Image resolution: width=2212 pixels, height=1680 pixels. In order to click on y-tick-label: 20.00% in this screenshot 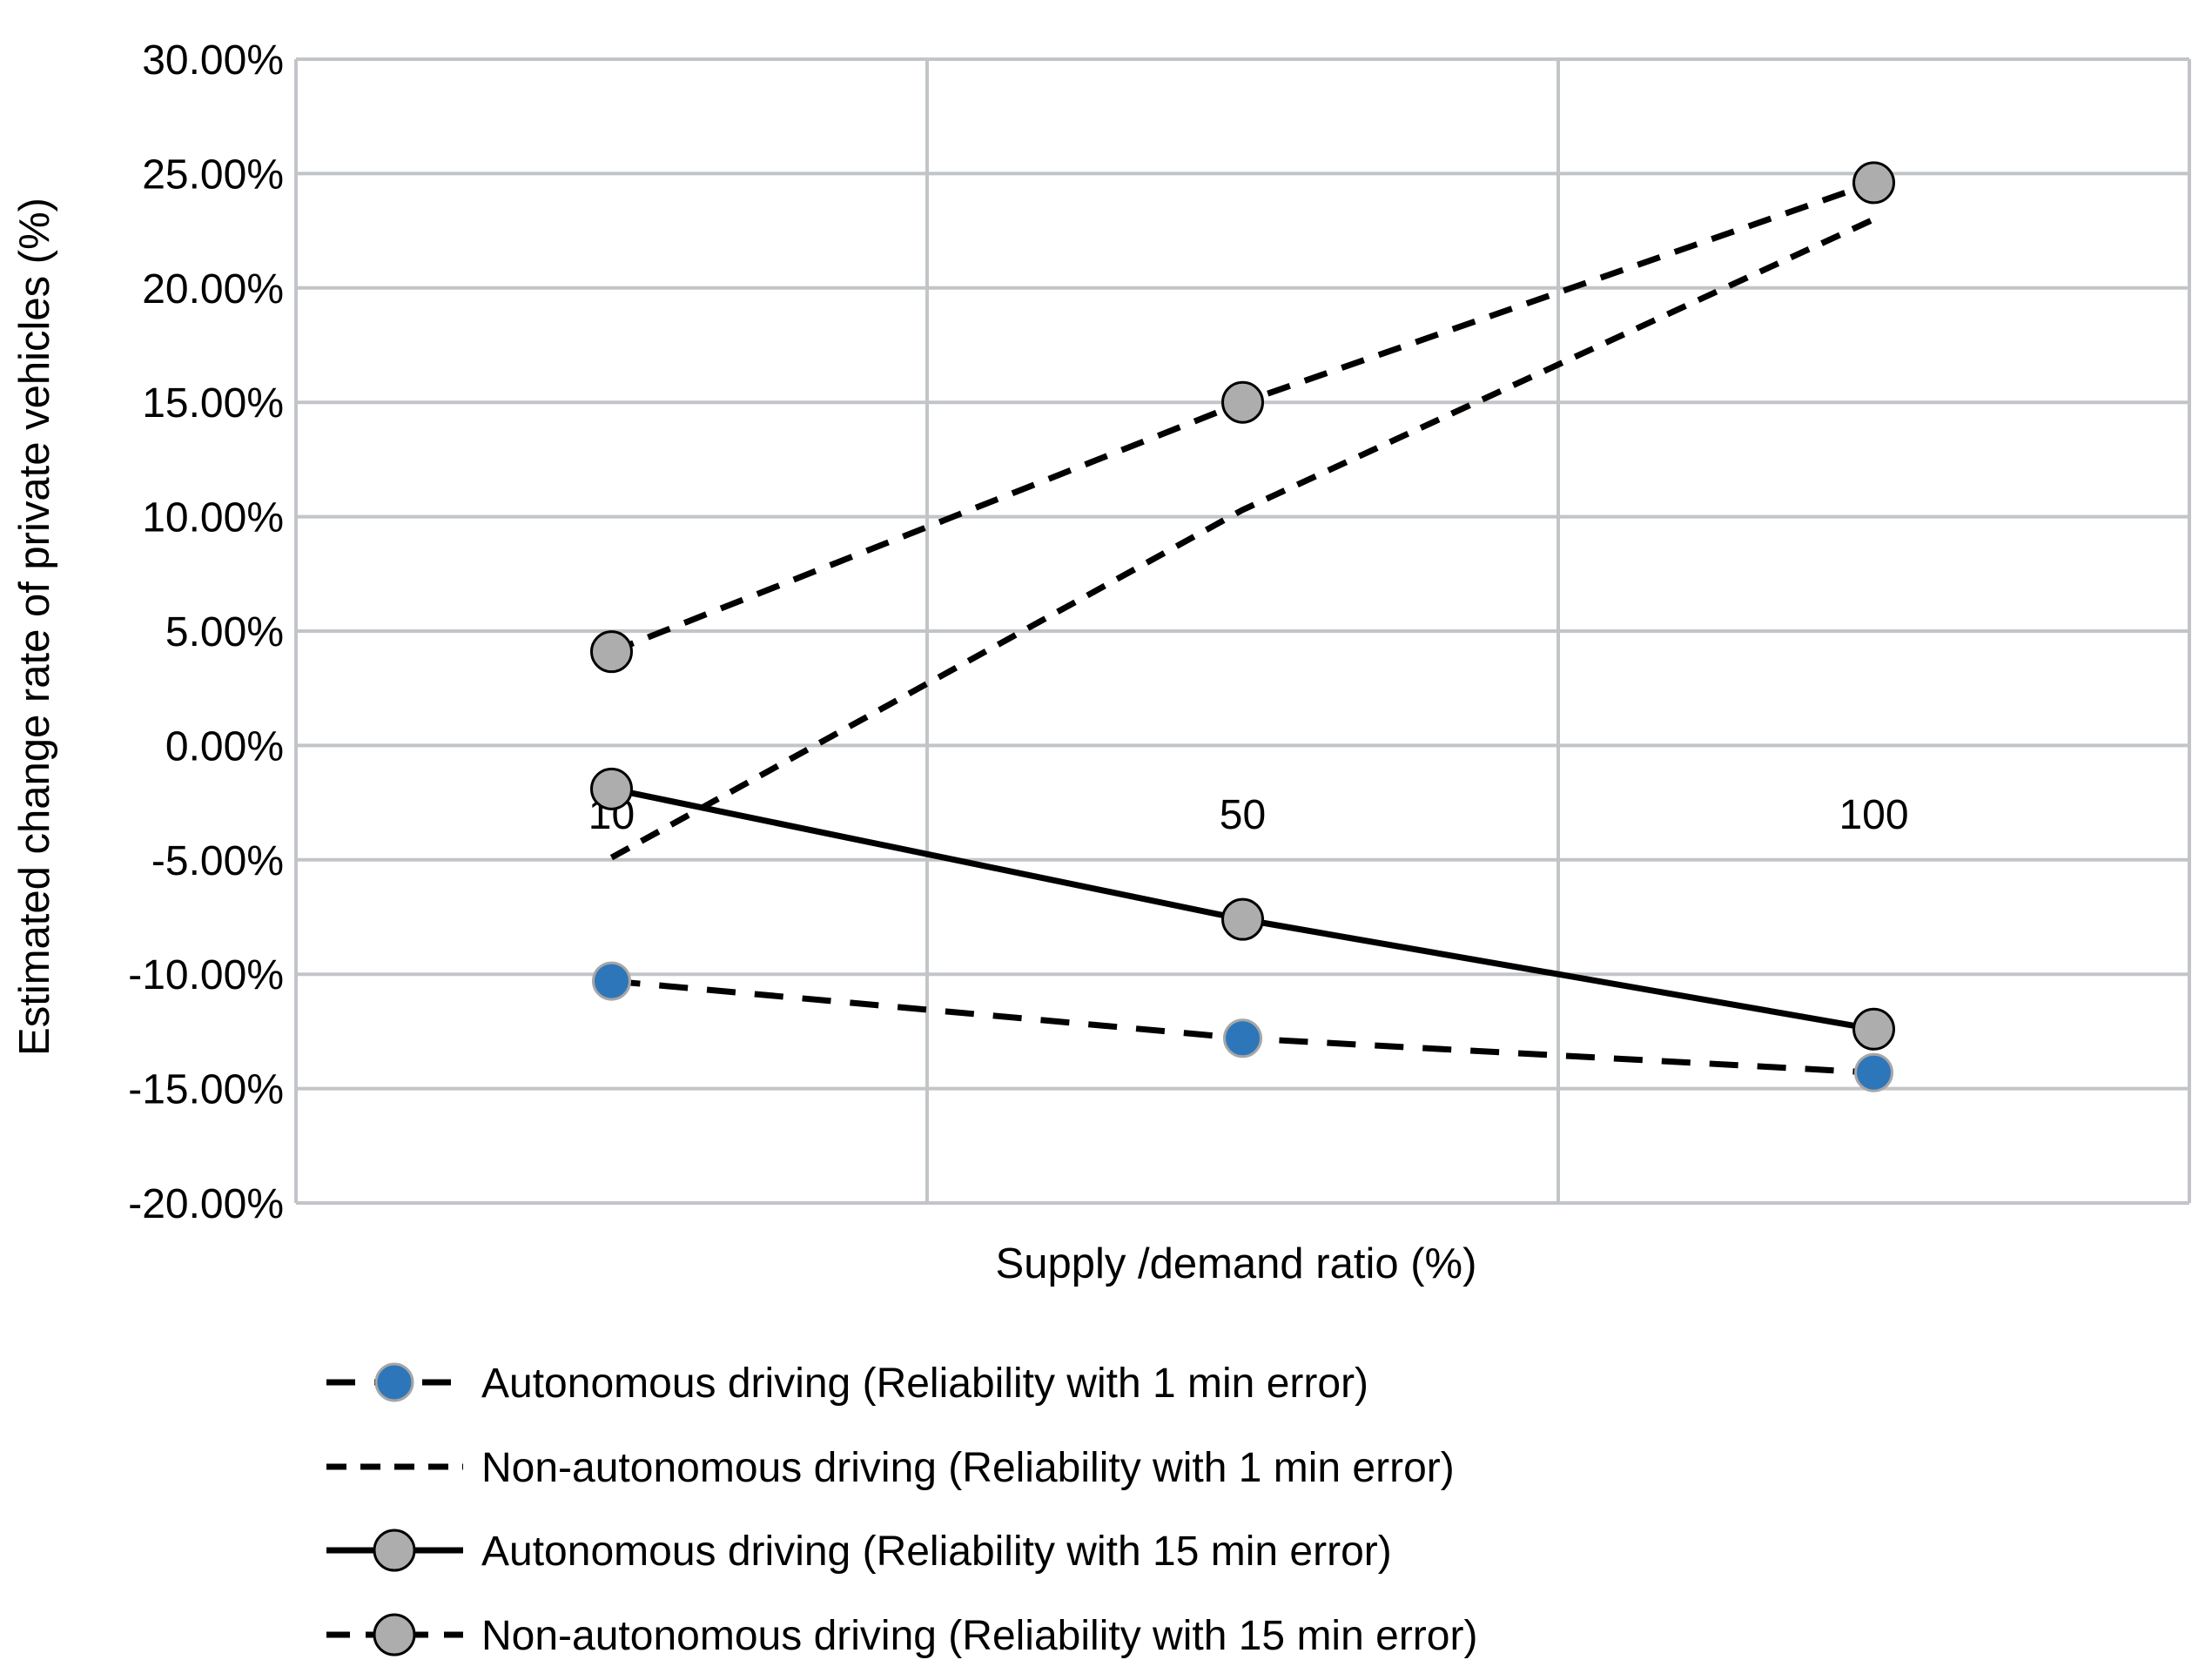, I will do `click(213, 289)`.